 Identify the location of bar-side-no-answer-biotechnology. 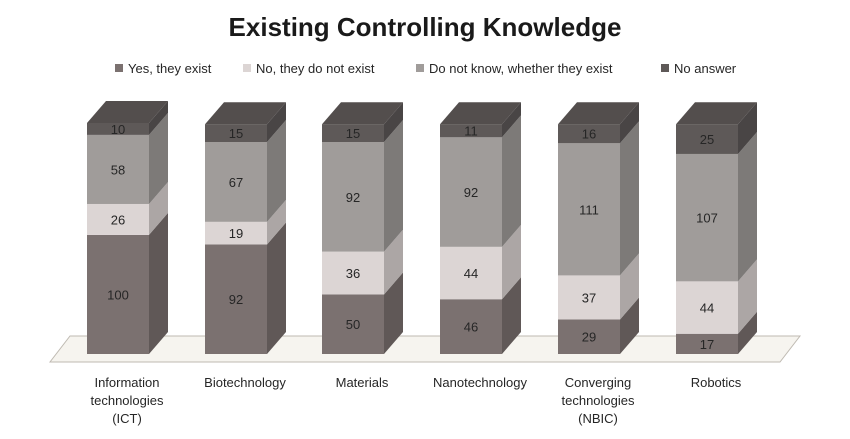
(276, 122).